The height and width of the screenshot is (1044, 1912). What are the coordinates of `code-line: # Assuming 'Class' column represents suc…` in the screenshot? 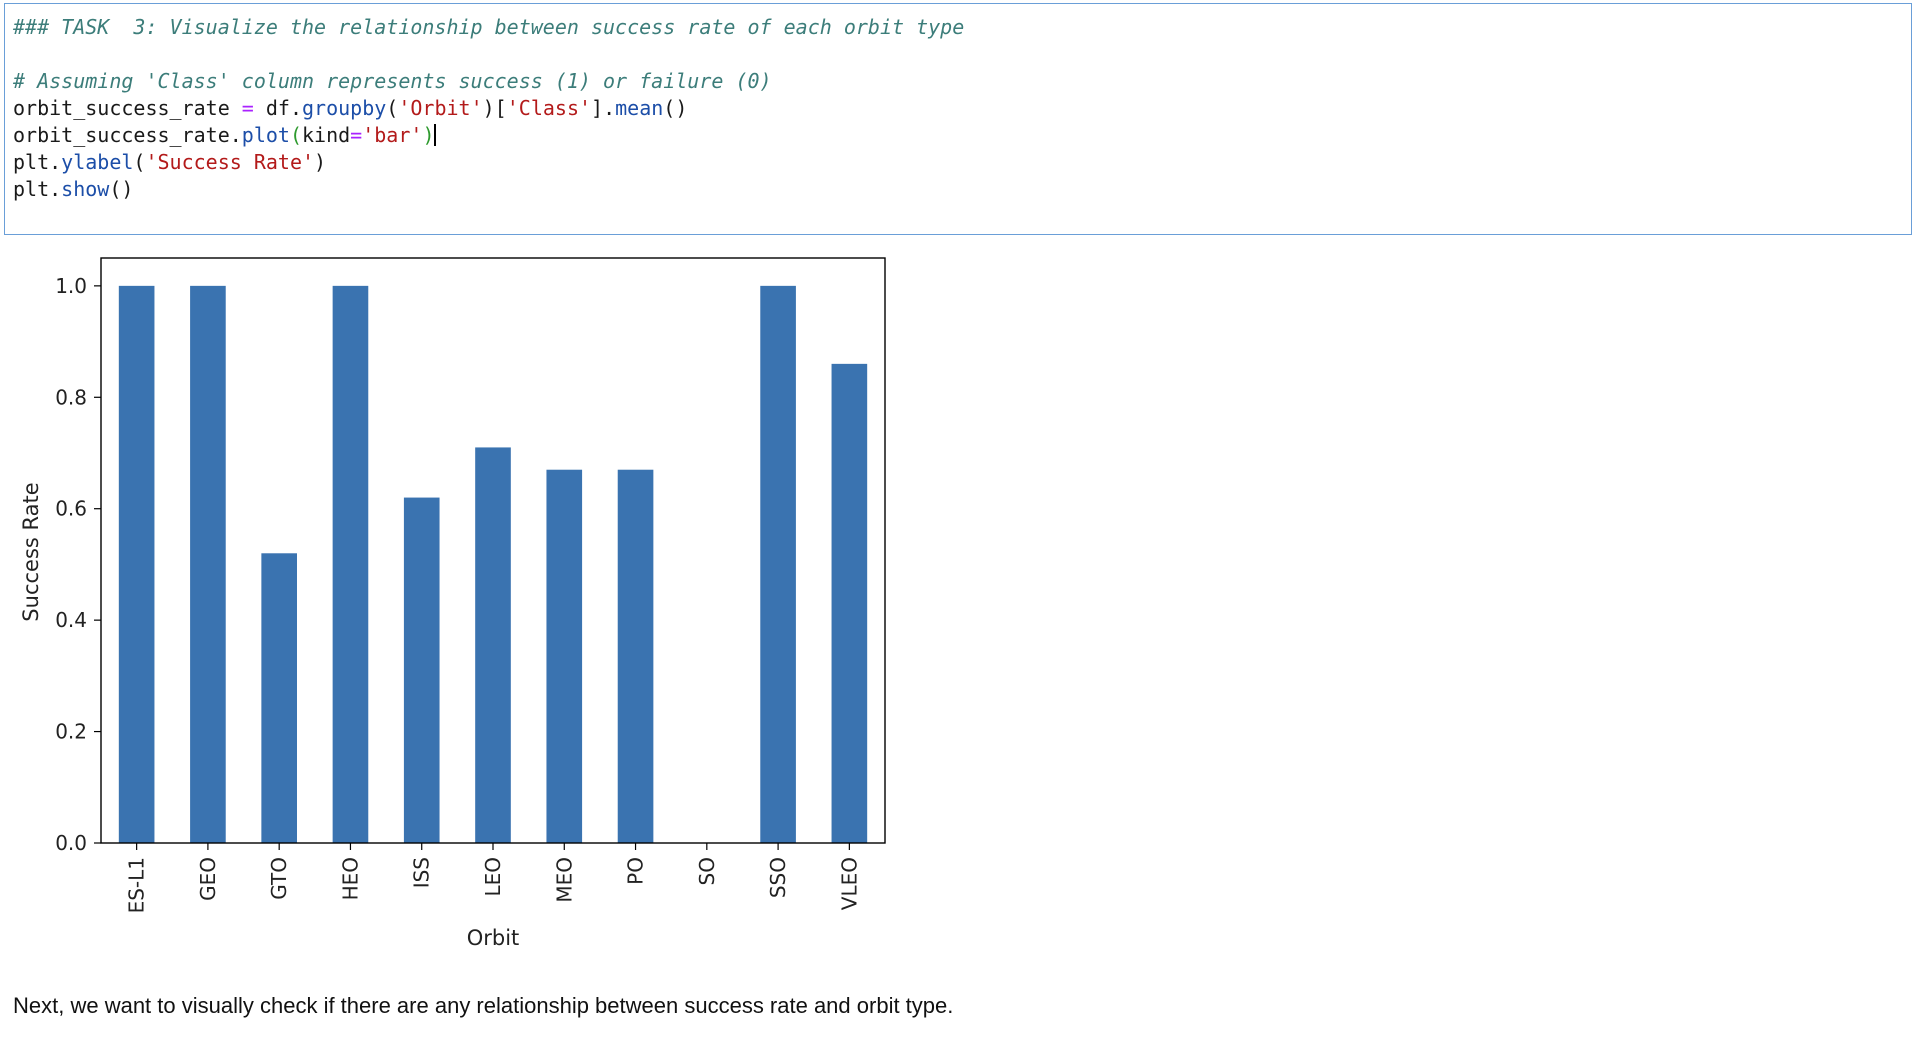 It's located at (488, 81).